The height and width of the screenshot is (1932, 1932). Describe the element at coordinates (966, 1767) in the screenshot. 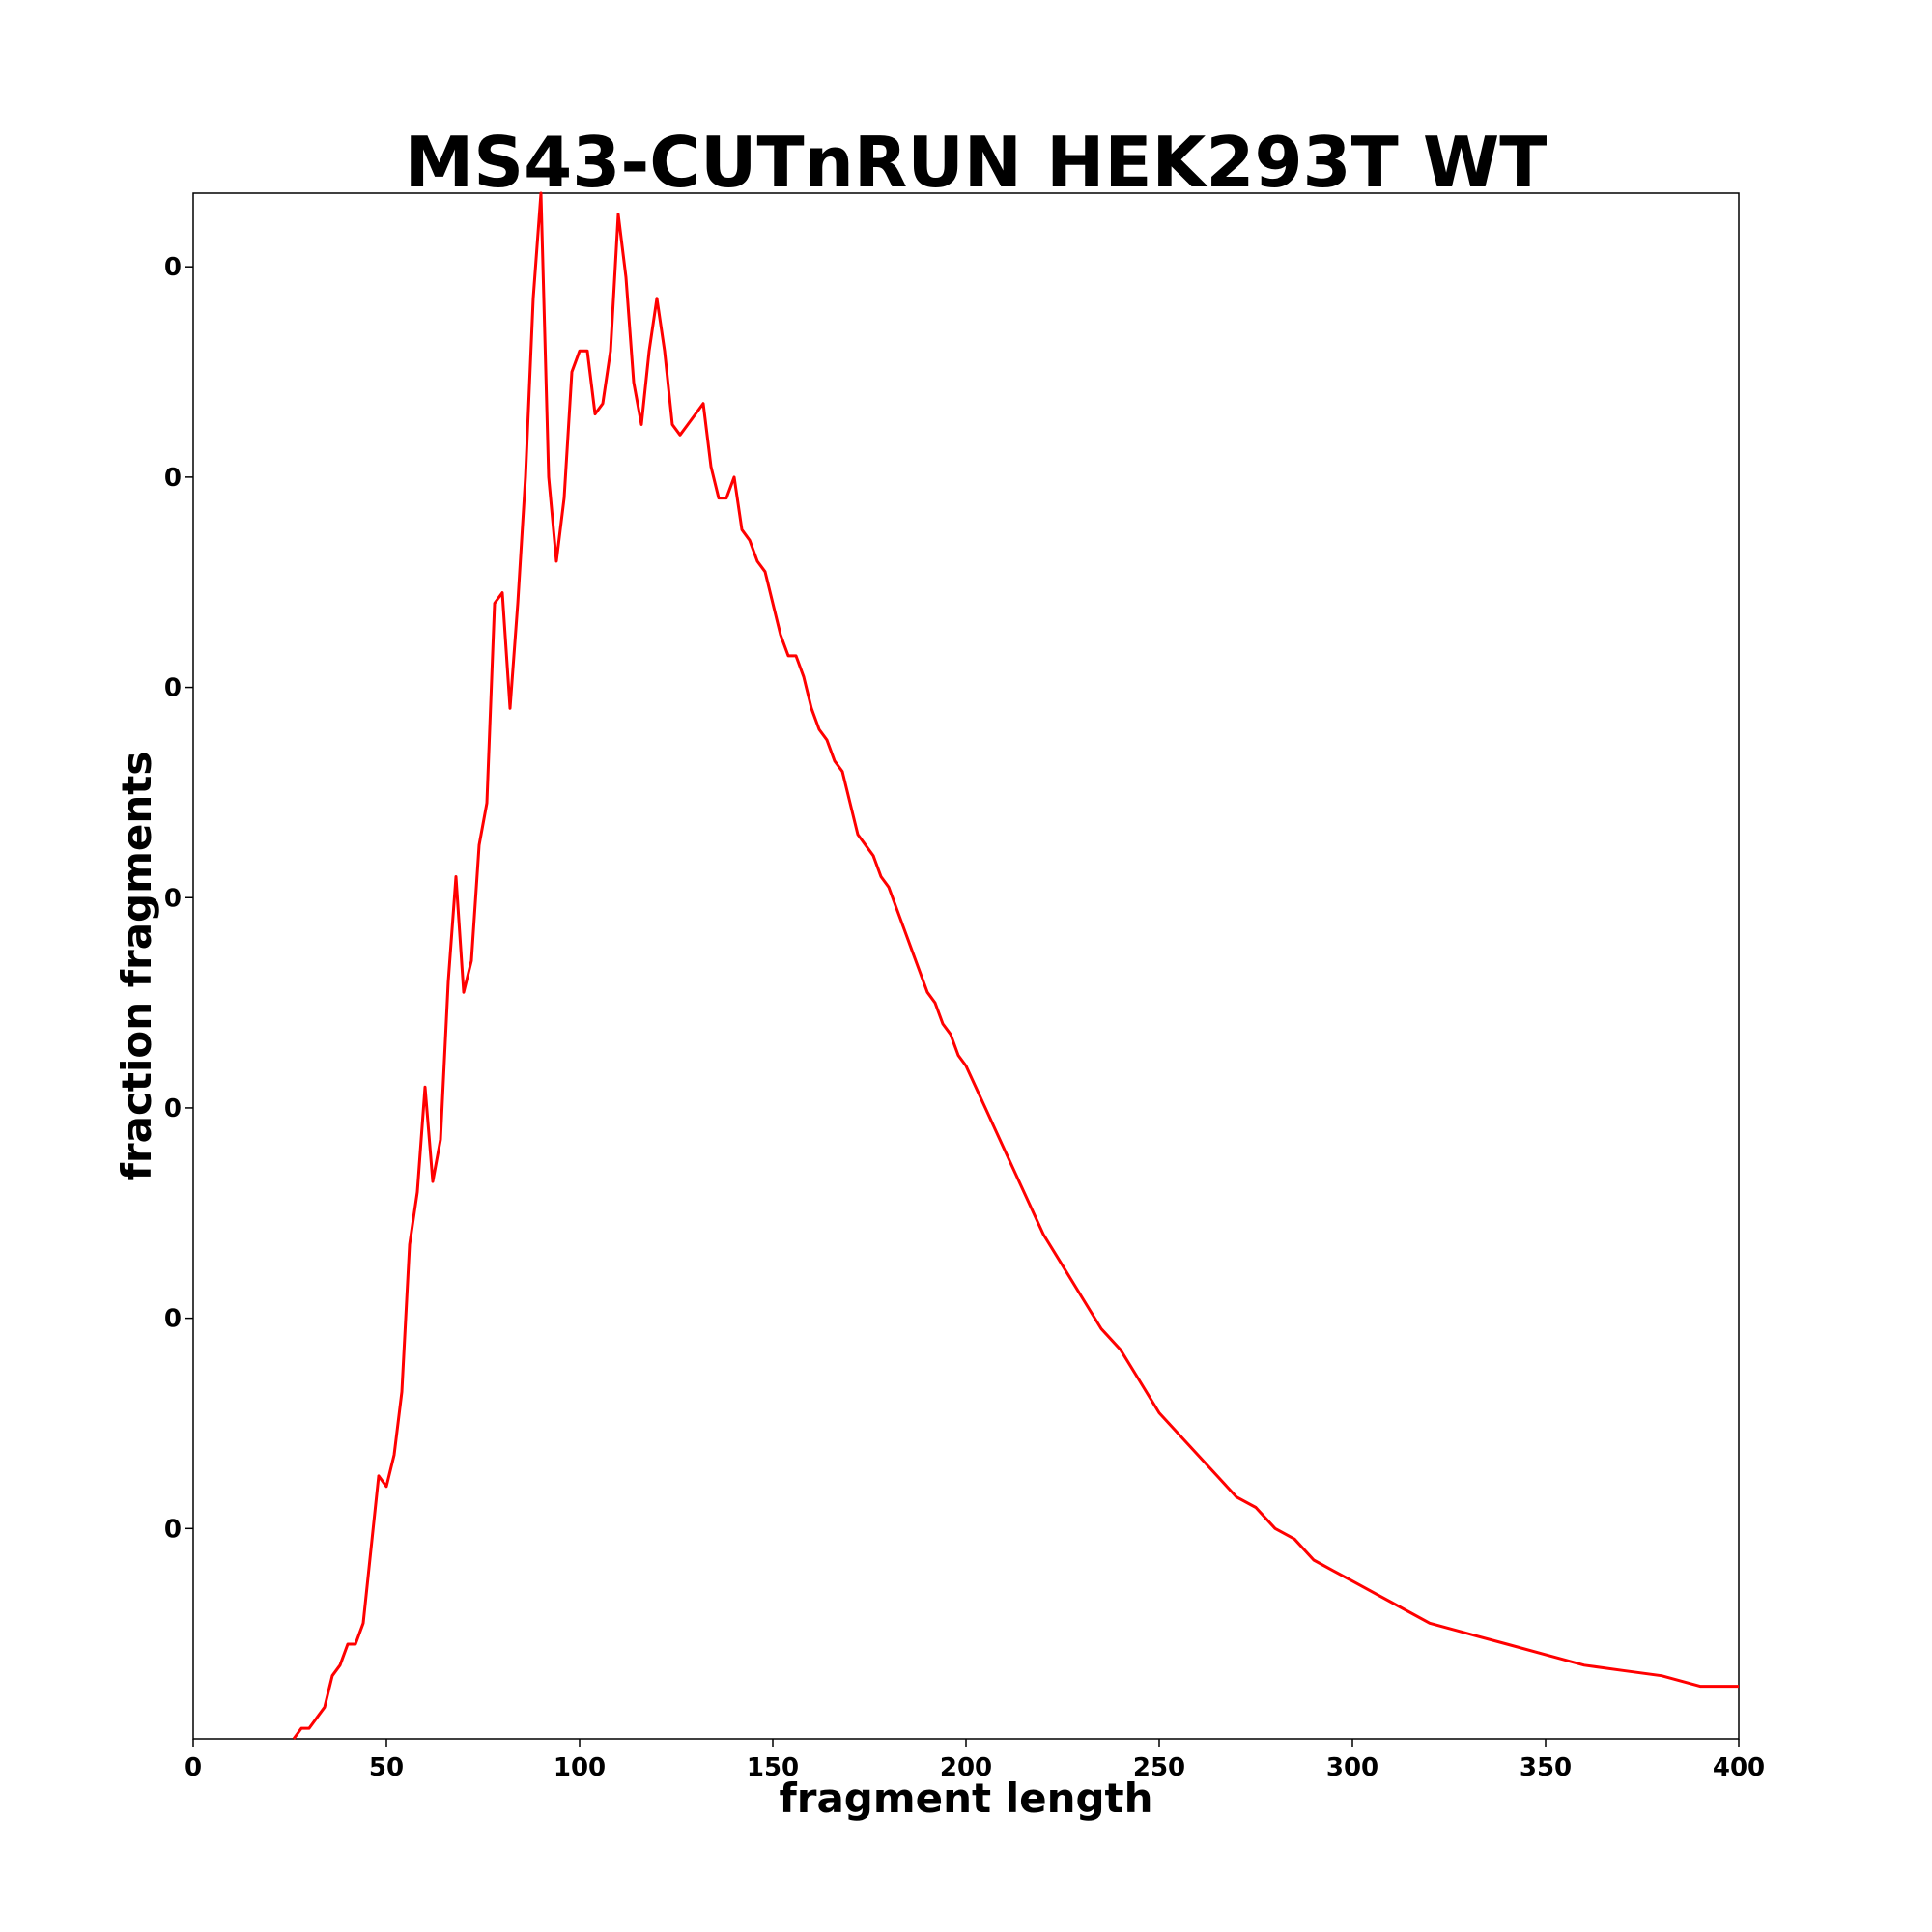

I see `x-tick-label: 200` at that location.